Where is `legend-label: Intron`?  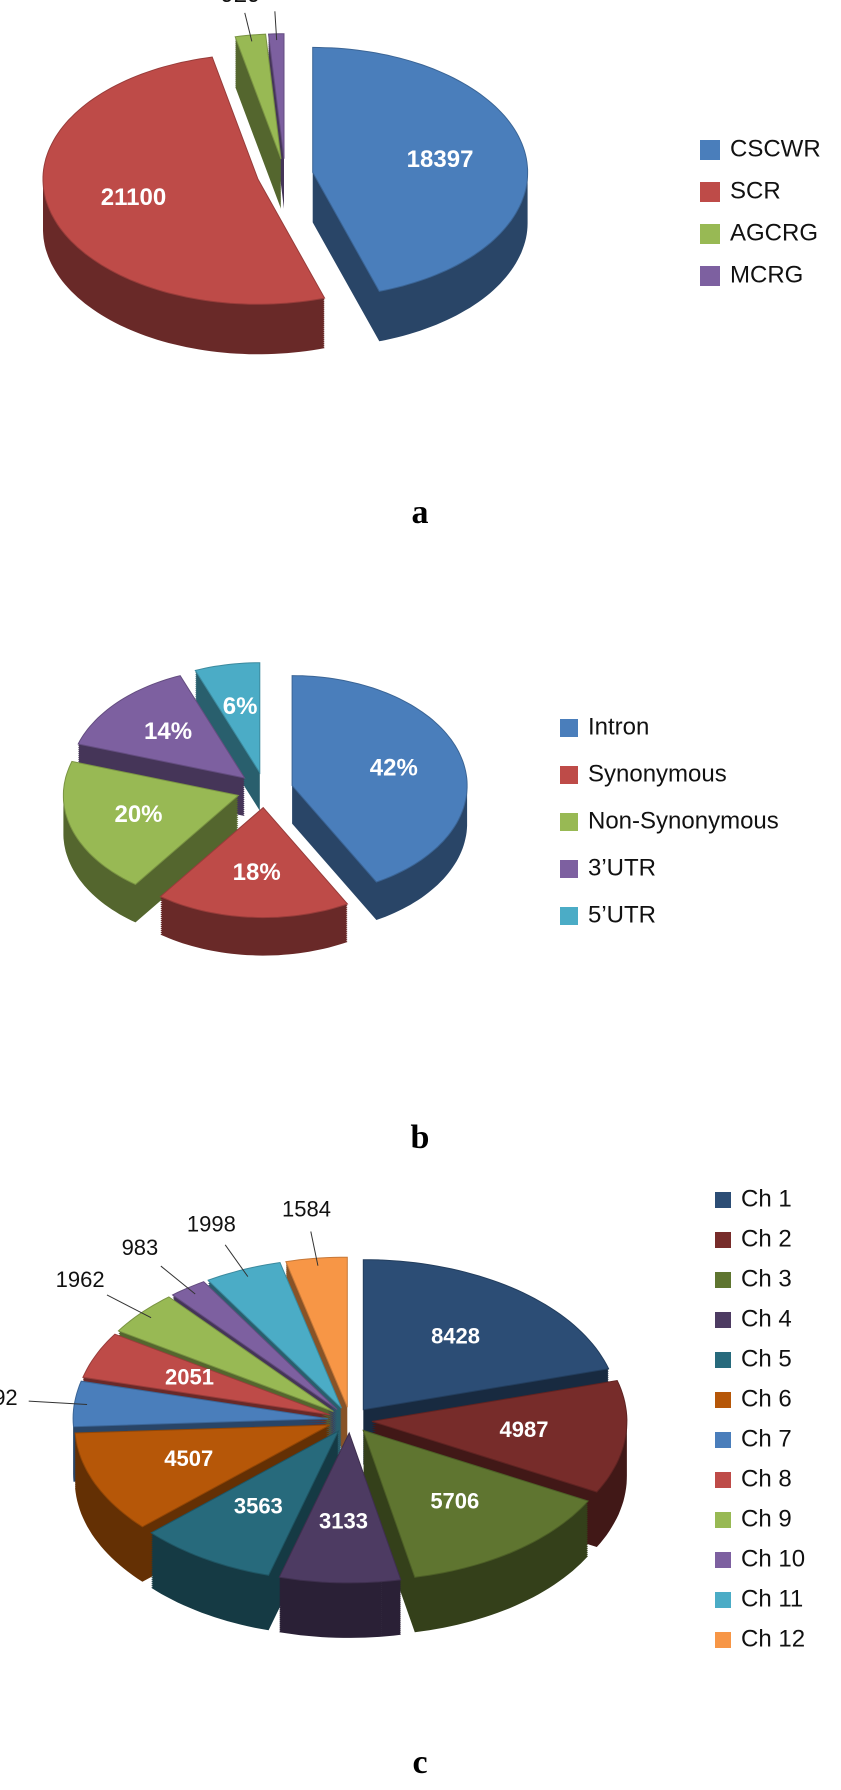
legend-label: Intron is located at coordinates (618, 726).